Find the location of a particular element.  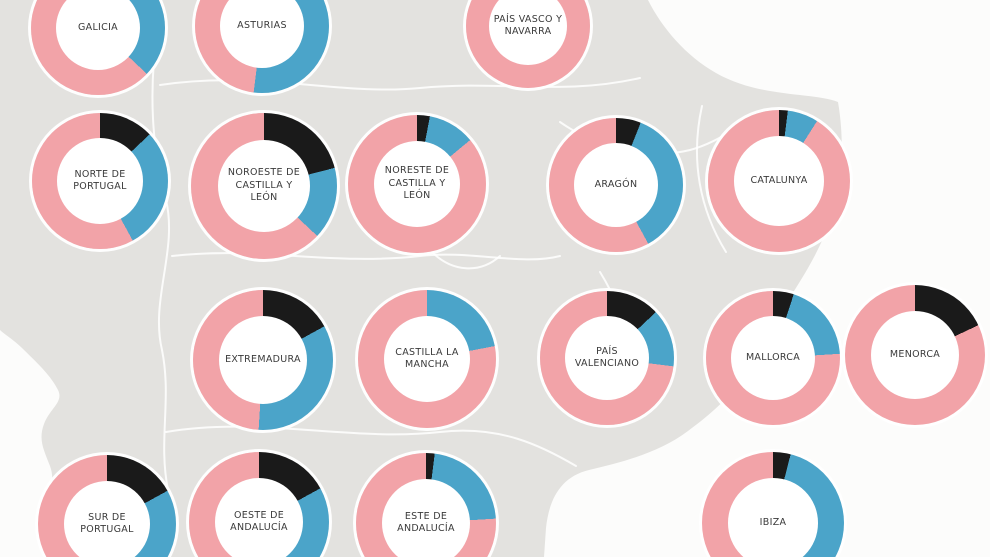

region-label: NOROESTE DE CASTILLA Y LEÓN is located at coordinates (264, 185).